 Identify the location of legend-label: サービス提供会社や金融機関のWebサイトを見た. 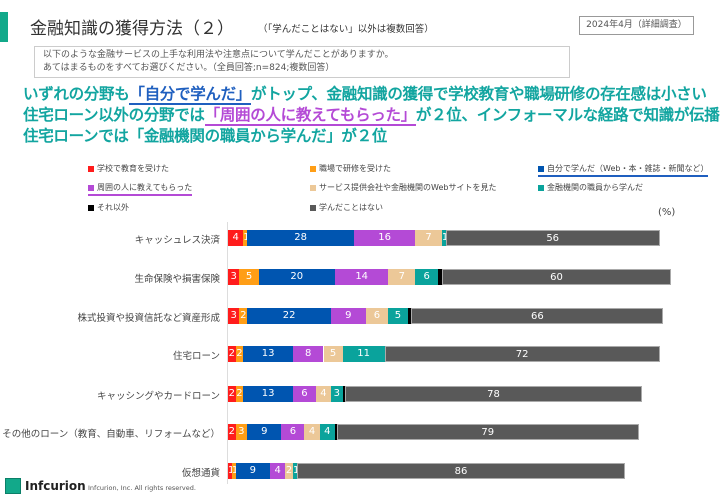
(408, 187).